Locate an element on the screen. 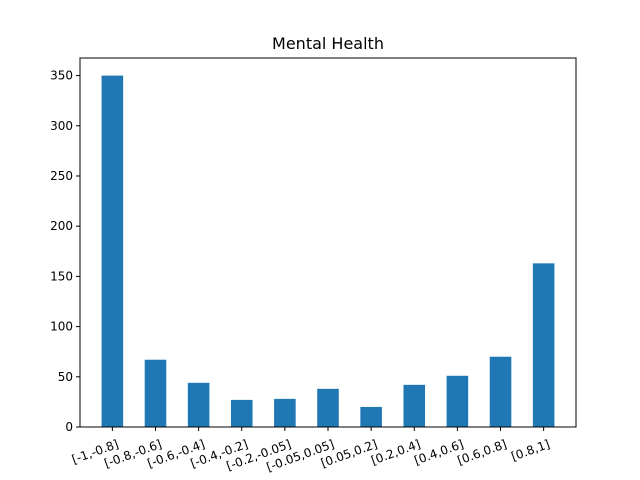 Image resolution: width=640 pixels, height=480 pixels. y-tick-label: 100 is located at coordinates (61, 327).